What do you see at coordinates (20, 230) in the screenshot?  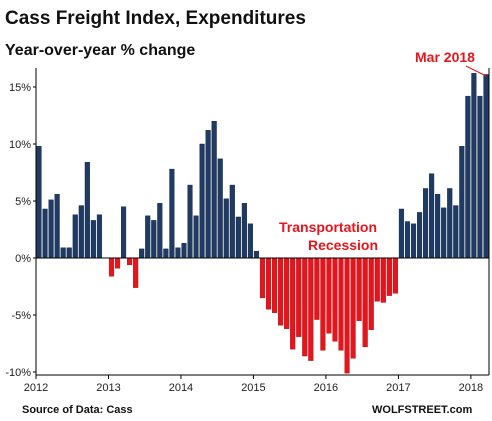 I see `y-axis: -10% -5% 0% 5% 10% 15%` at bounding box center [20, 230].